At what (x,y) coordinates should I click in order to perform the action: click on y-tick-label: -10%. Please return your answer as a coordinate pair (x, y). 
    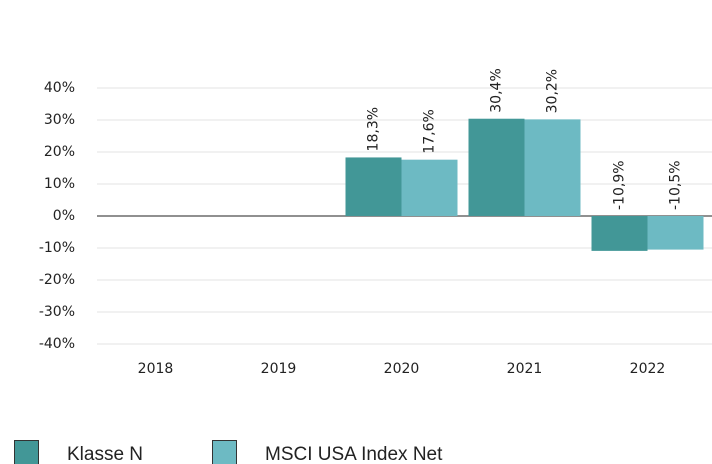
    Looking at the image, I should click on (57, 248).